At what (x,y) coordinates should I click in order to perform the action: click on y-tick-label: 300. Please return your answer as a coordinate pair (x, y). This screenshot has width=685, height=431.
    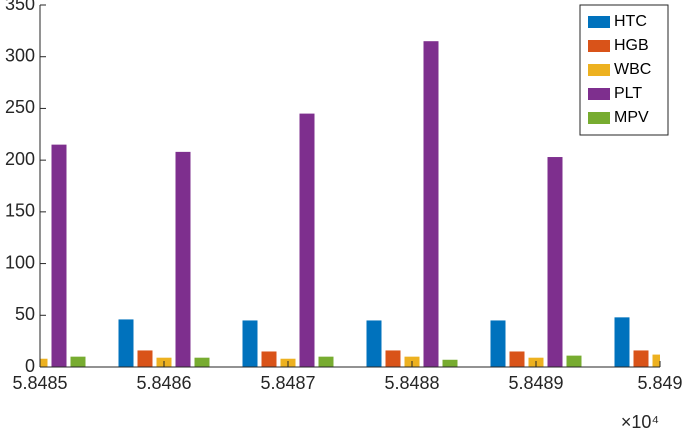
    Looking at the image, I should click on (20, 55).